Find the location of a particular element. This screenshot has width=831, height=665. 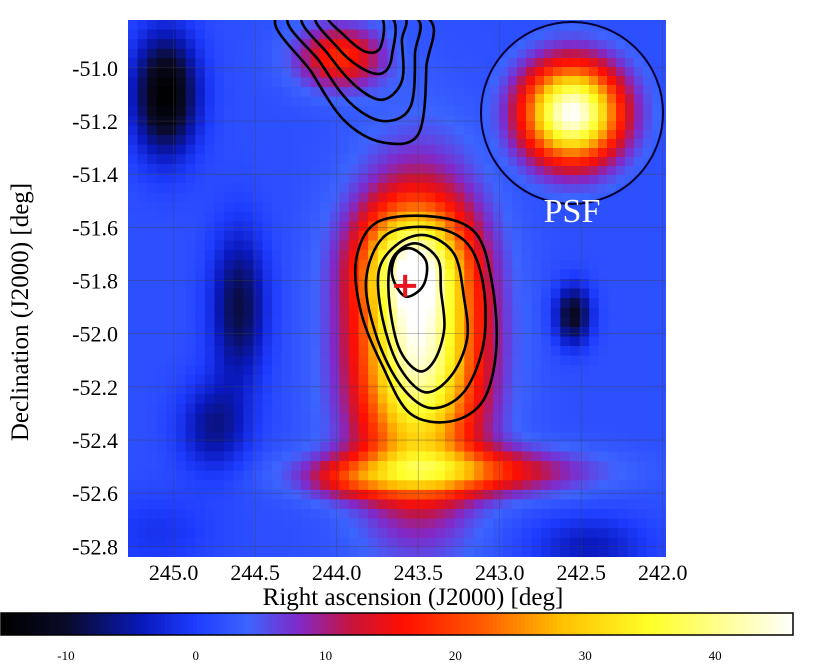

contour-ring is located at coordinates (354, 61).